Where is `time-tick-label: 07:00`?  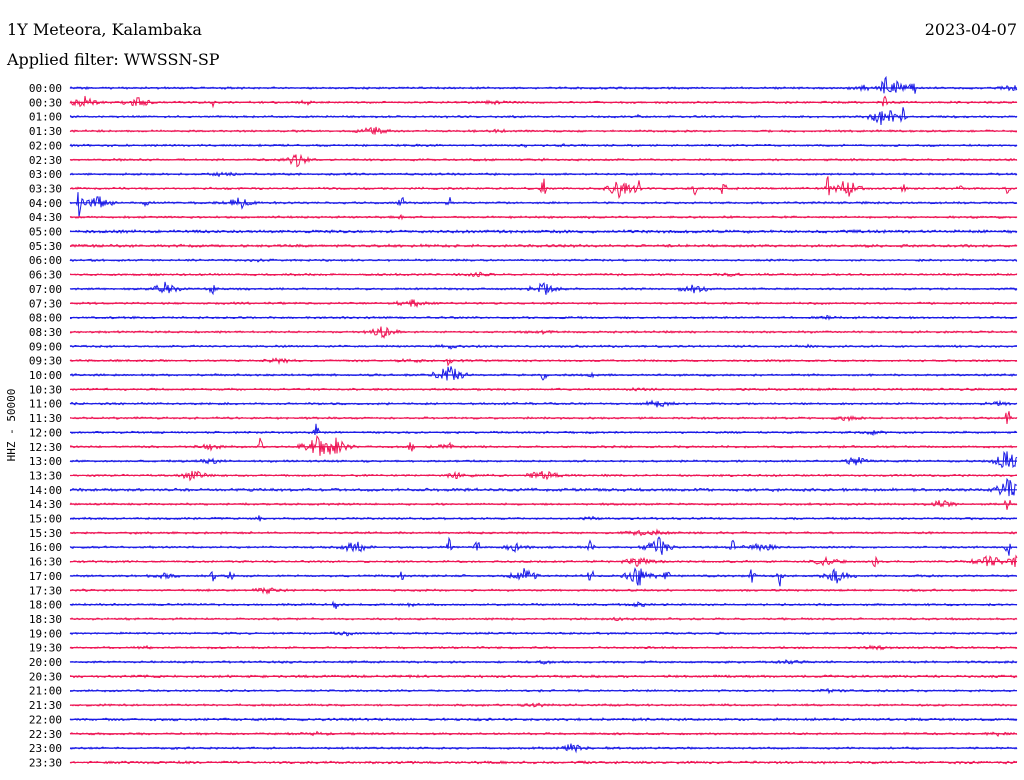 time-tick-label: 07:00 is located at coordinates (45, 289).